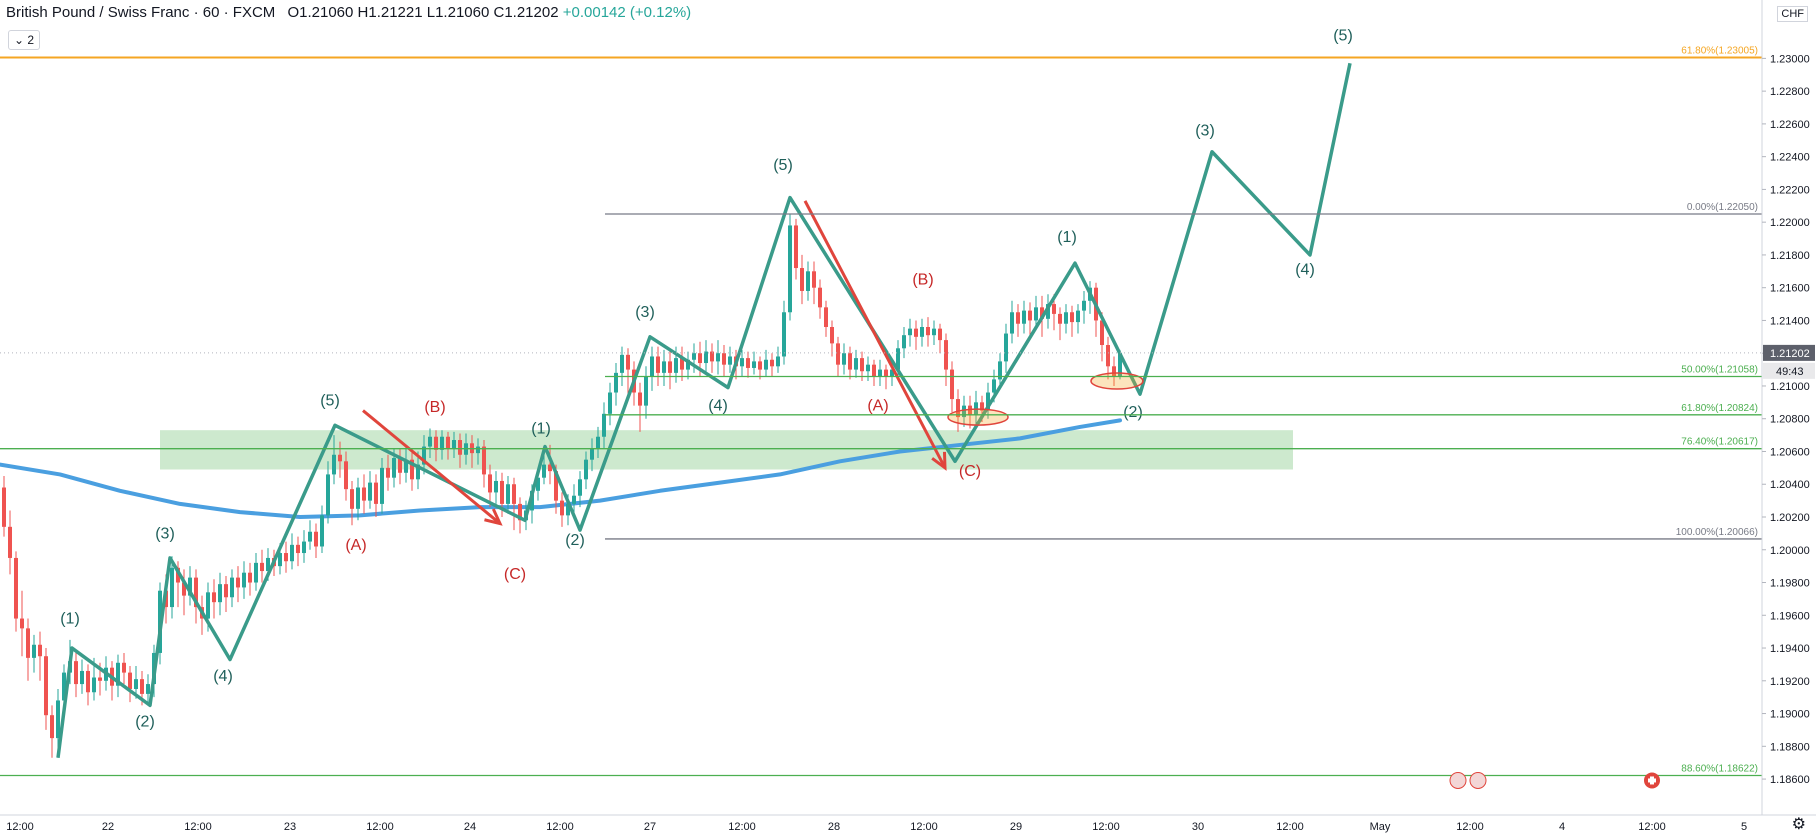  Describe the element at coordinates (1798, 824) in the screenshot. I see `gear-icon: ⚙` at that location.